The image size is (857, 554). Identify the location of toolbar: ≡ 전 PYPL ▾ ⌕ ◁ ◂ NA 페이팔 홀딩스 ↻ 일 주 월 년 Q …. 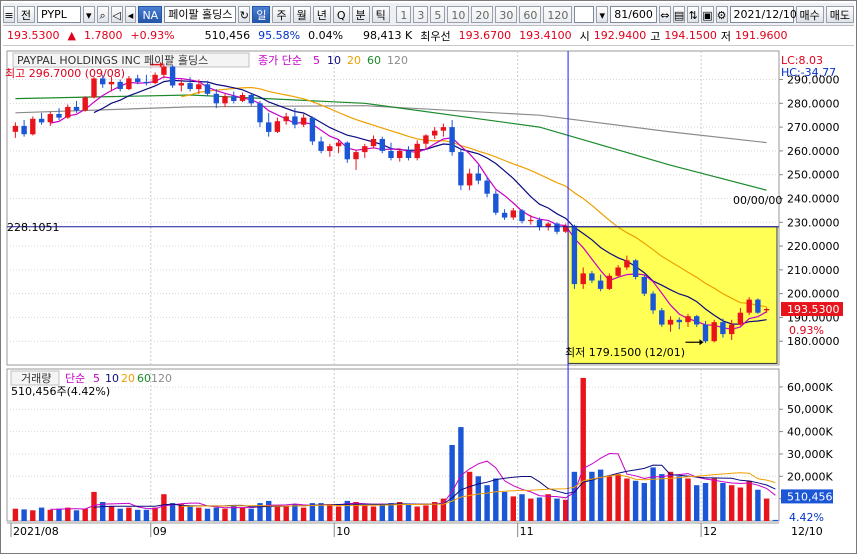
(428, 14).